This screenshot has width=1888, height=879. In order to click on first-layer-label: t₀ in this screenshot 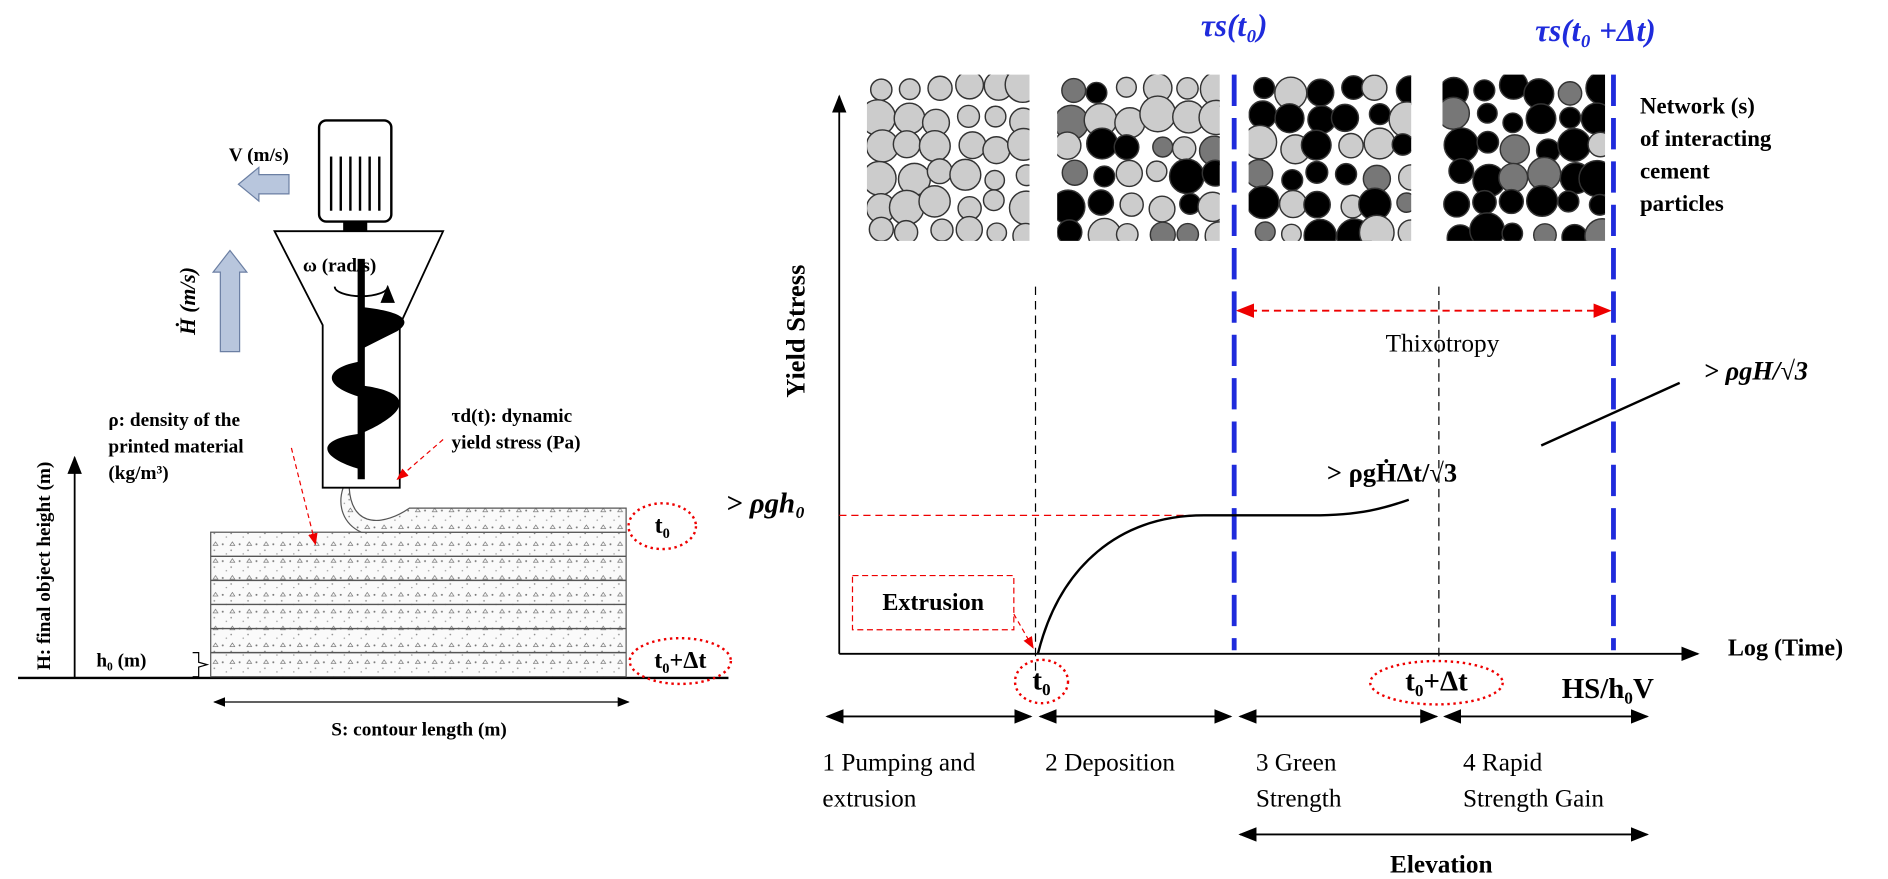, I will do `click(662, 526)`.